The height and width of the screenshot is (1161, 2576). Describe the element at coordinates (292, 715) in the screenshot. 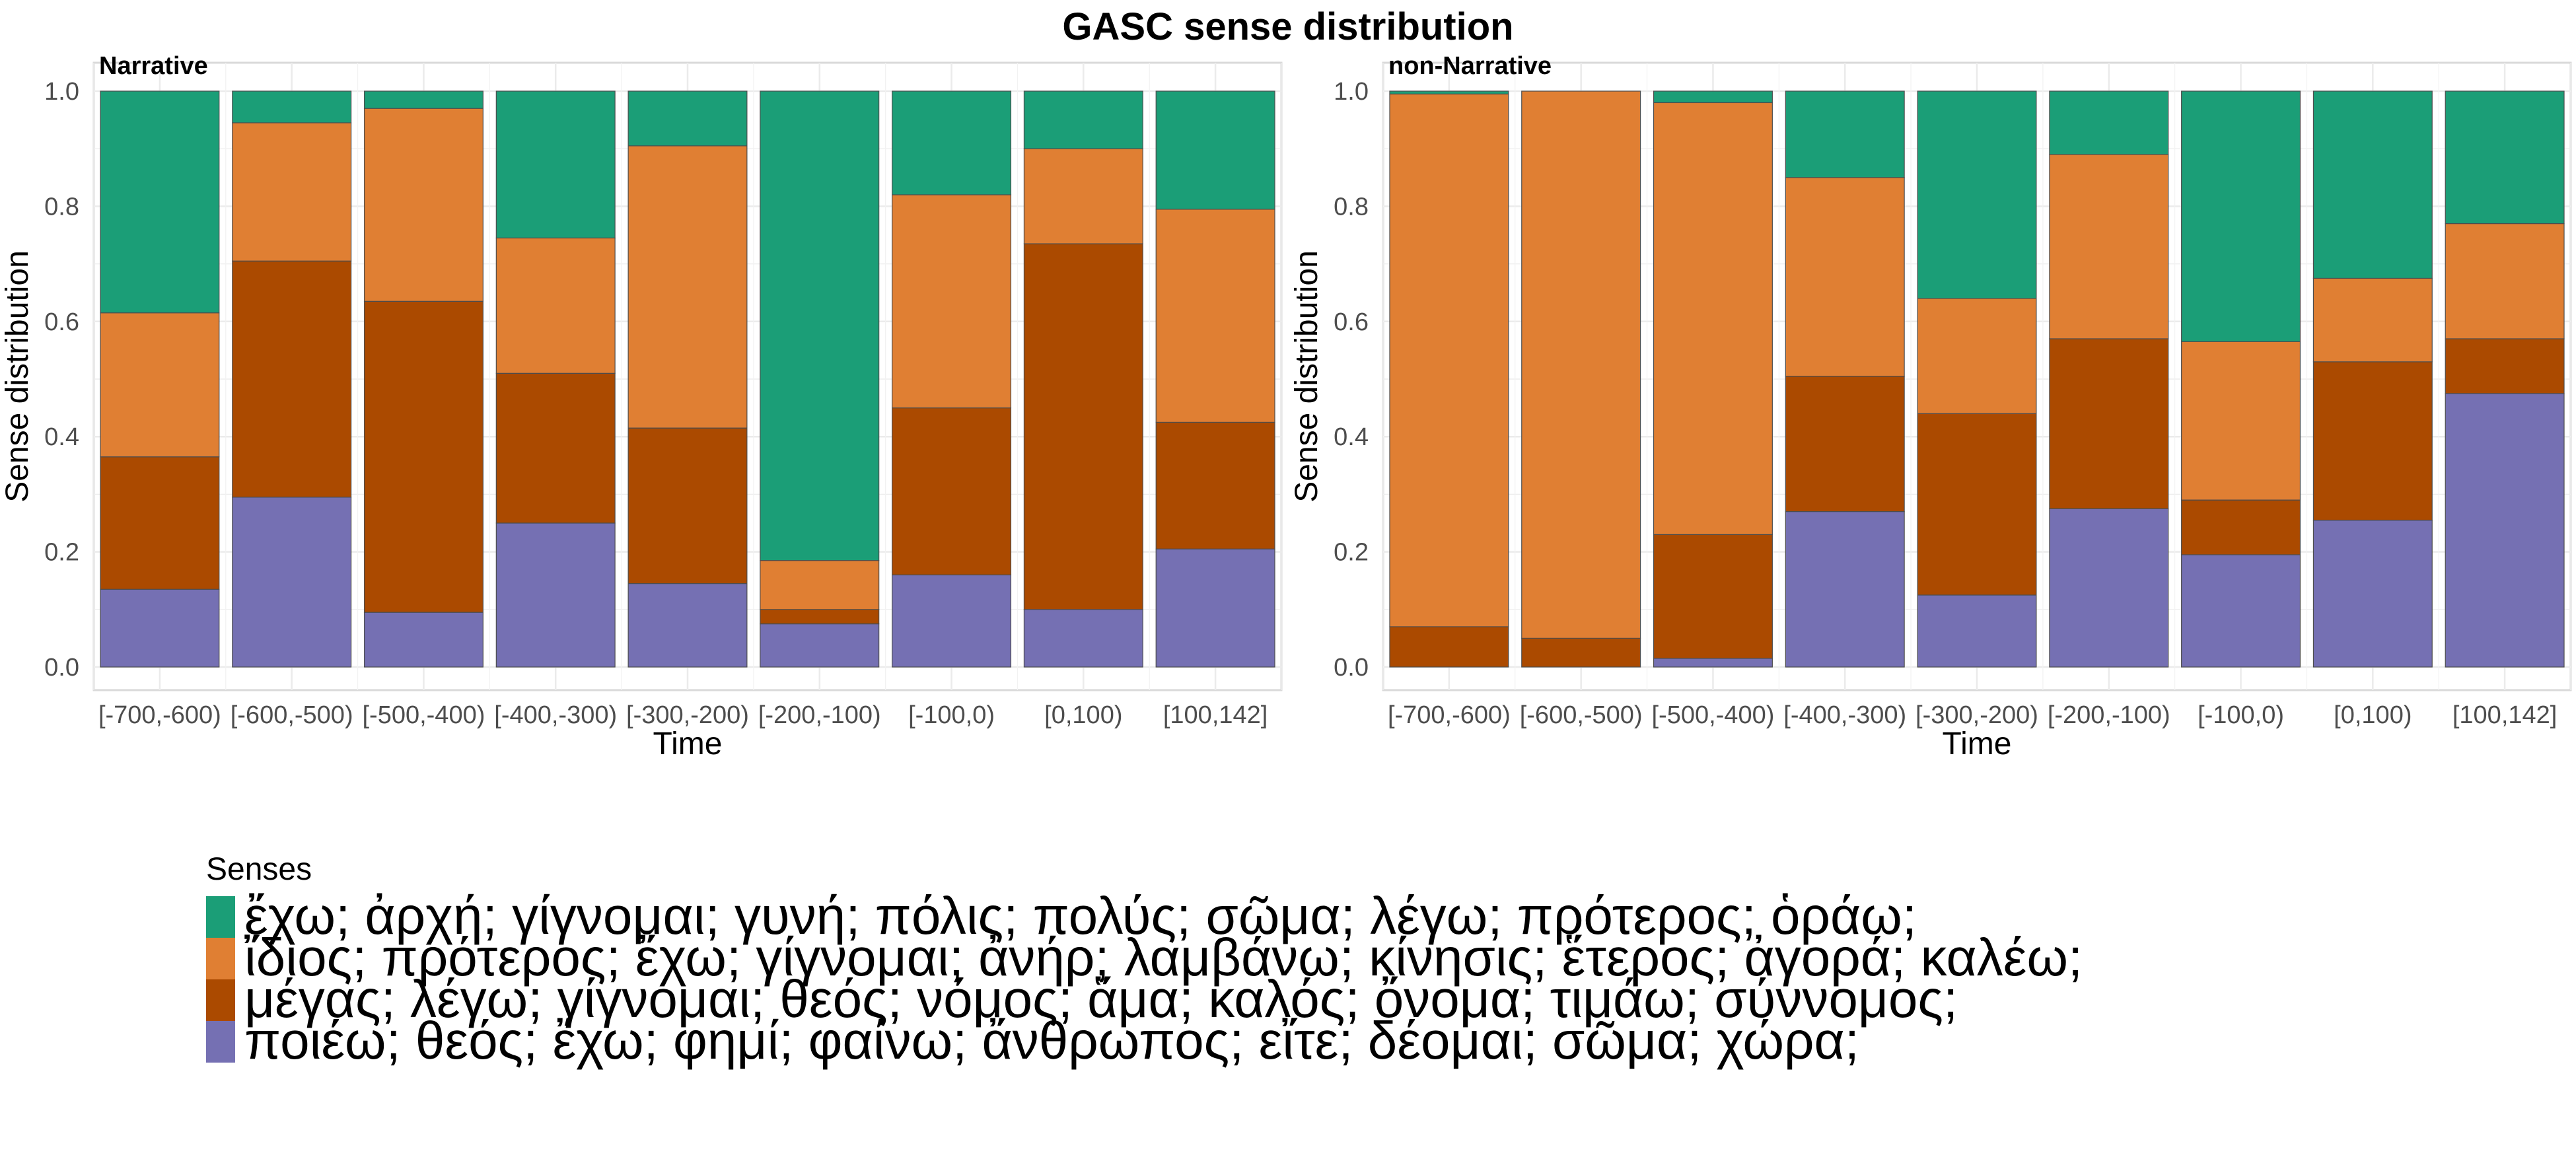

I see `x-tick-label: [-600,-500)` at that location.